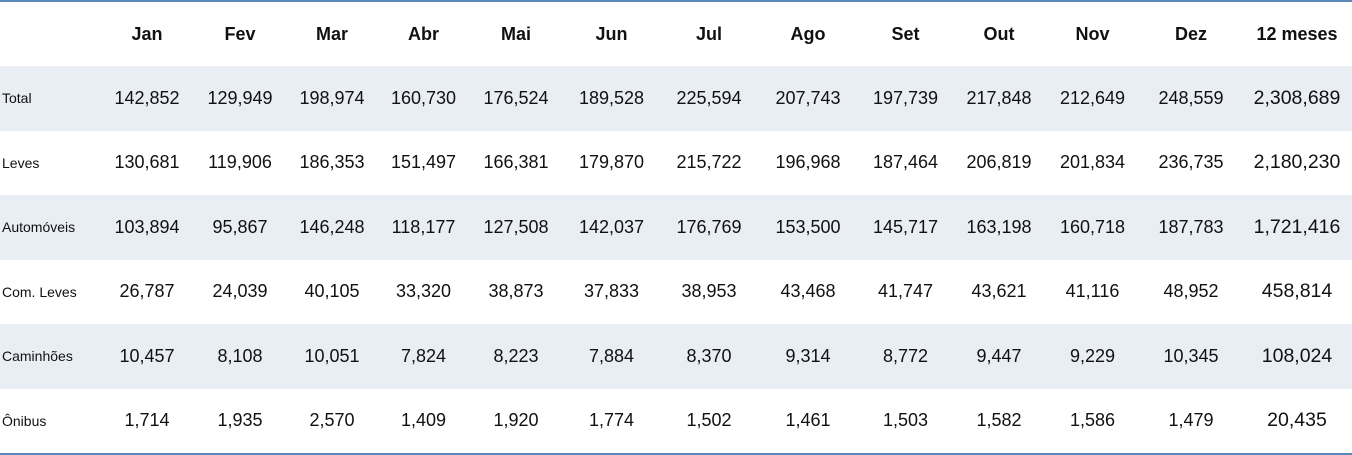 This screenshot has height=455, width=1352. I want to click on value-cell: 153,500, so click(808, 227).